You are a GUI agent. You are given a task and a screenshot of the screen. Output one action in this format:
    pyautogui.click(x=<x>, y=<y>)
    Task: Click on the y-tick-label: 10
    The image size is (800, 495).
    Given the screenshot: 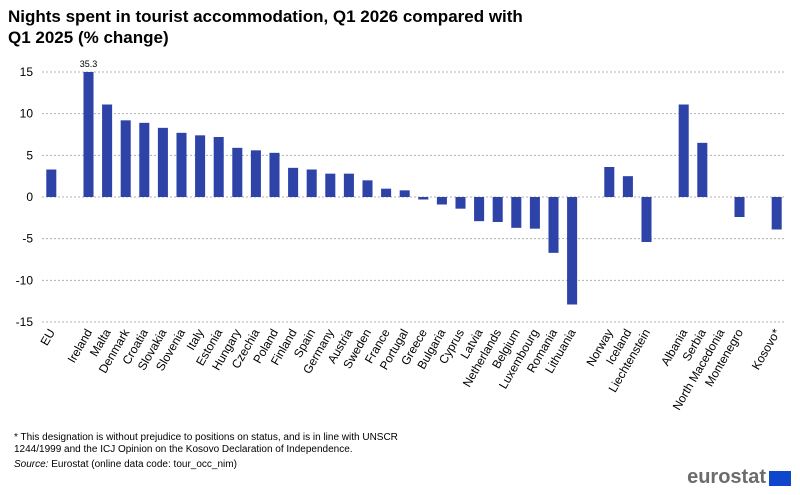 What is the action you would take?
    pyautogui.click(x=27, y=114)
    